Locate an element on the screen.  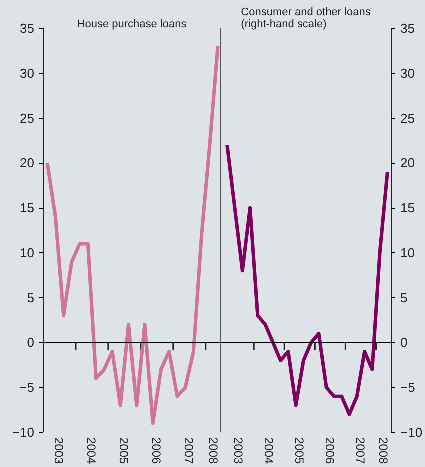
y-tick-label: 20 is located at coordinates (27, 163).